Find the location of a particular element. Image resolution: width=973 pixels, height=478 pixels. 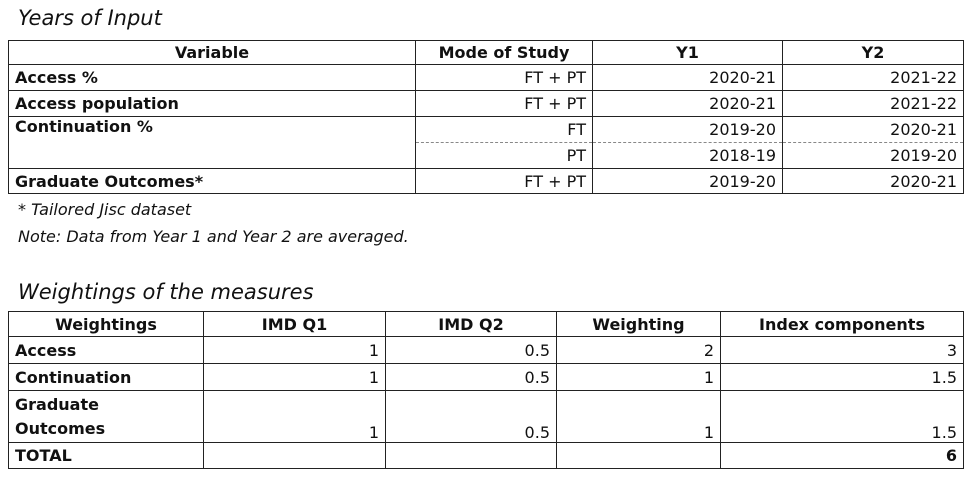

header-cell: Weightings is located at coordinates (106, 324).